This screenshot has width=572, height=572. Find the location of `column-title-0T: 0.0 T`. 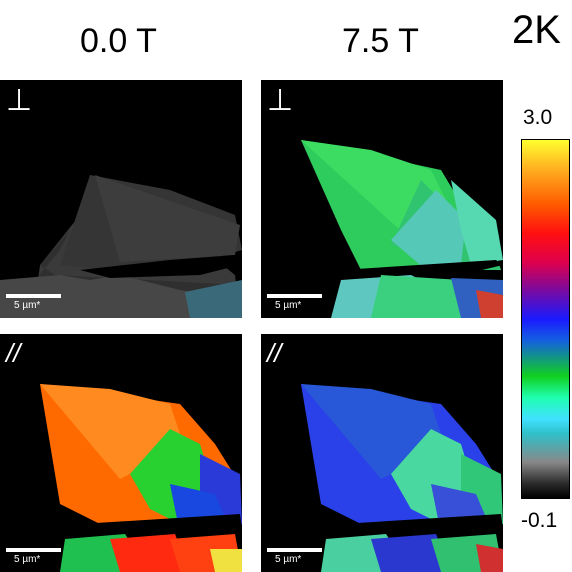

column-title-0T: 0.0 T is located at coordinates (118, 41).